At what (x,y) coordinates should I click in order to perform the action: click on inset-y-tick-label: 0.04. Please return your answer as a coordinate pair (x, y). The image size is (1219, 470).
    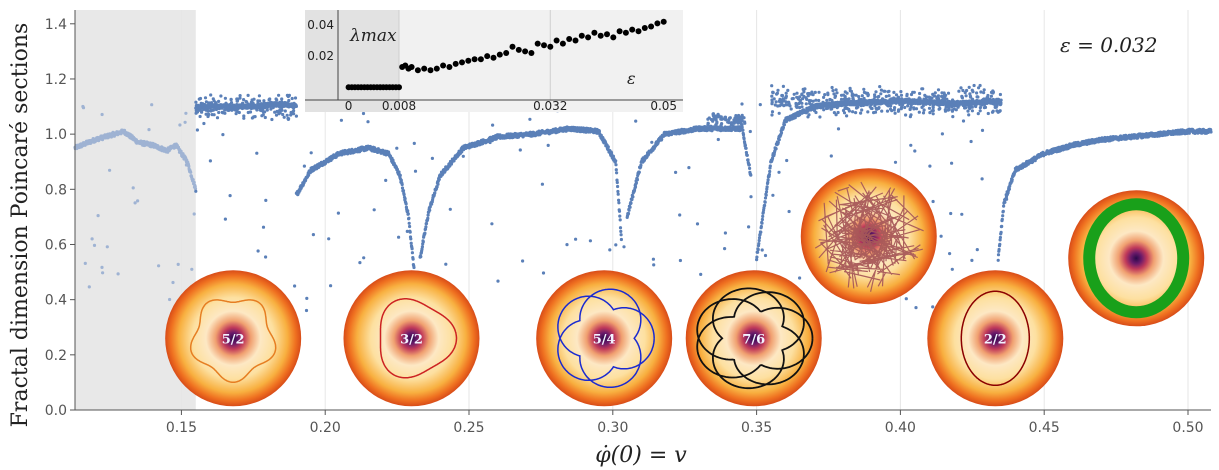
    Looking at the image, I should click on (320, 25).